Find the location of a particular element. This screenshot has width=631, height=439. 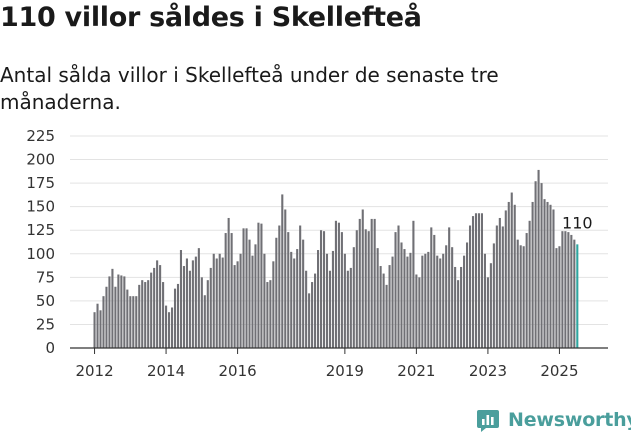

last-value-label: 110 is located at coordinates (577, 222).